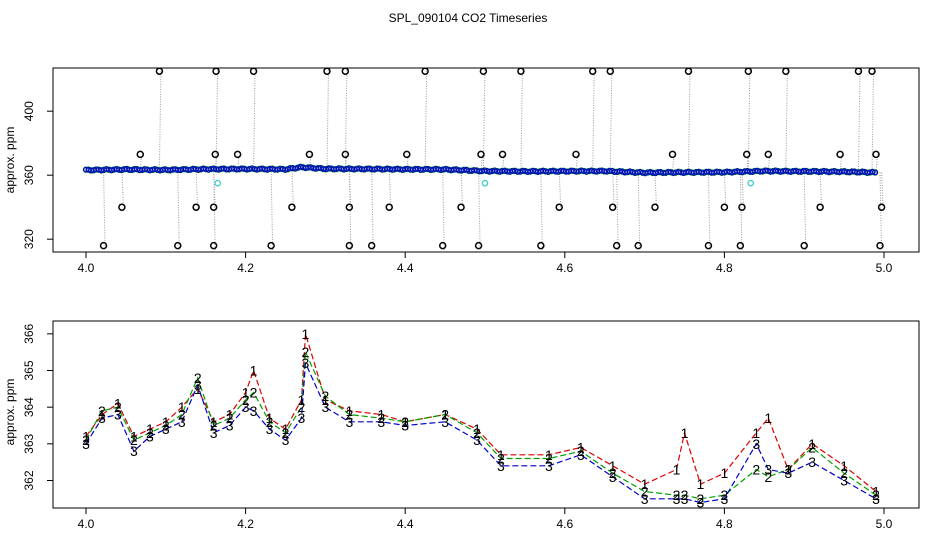 This screenshot has width=936, height=540. Describe the element at coordinates (29, 444) in the screenshot. I see `bottom-y-tick-label: 363` at that location.